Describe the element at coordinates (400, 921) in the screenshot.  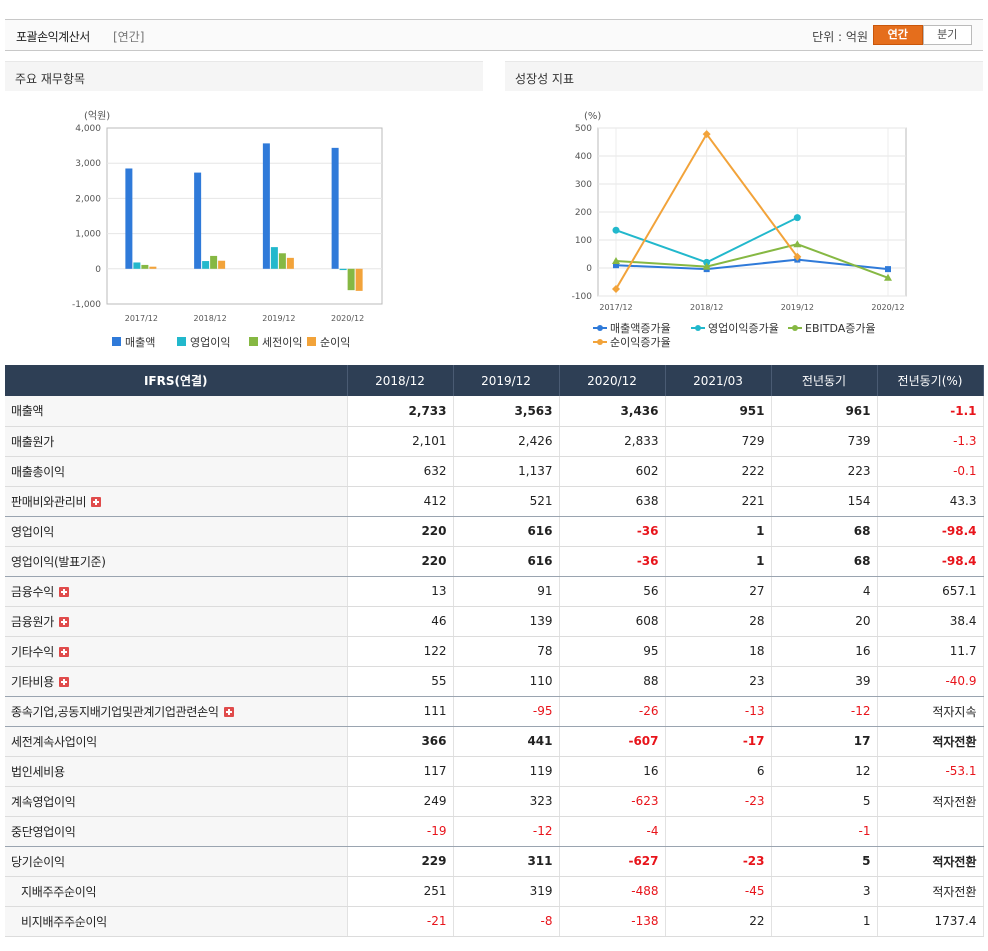
I see `table-cell: -21` at that location.